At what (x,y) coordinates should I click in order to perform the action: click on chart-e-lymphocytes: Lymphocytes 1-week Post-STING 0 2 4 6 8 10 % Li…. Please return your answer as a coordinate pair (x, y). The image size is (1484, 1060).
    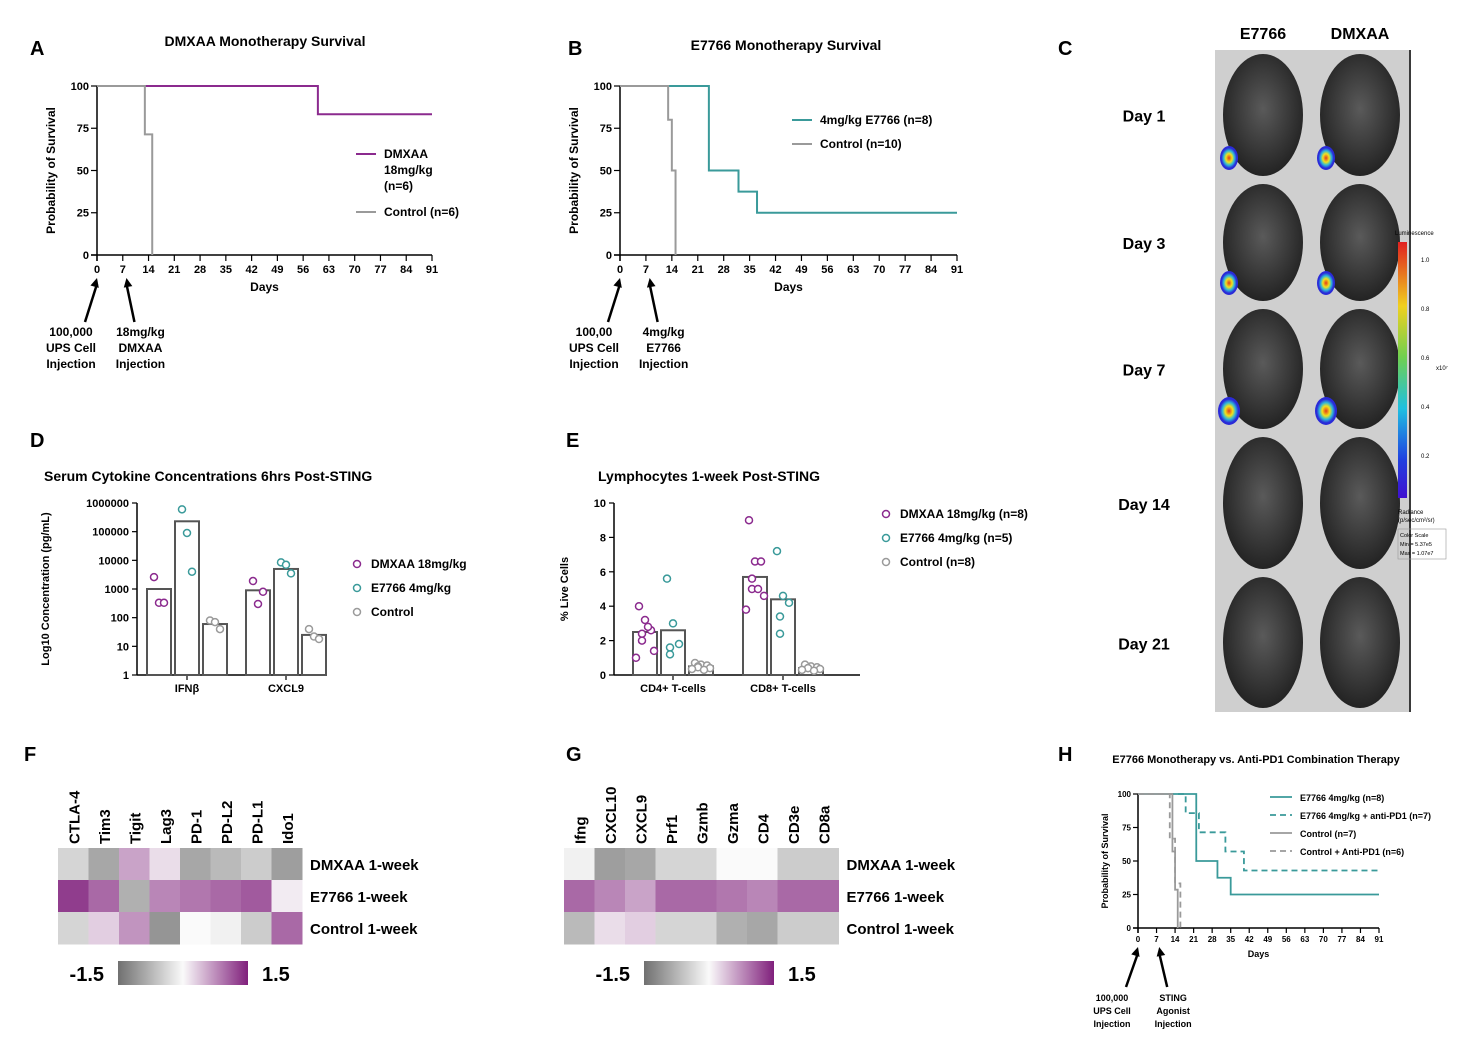
    Looking at the image, I should click on (810, 580).